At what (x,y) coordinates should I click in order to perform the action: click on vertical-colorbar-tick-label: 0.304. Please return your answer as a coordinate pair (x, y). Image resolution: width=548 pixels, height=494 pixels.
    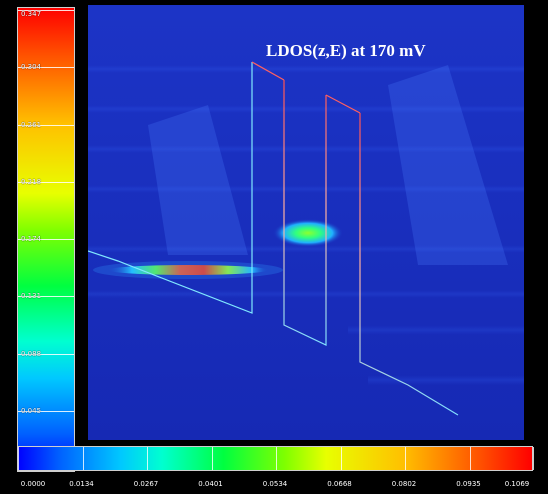
    Looking at the image, I should click on (31, 67).